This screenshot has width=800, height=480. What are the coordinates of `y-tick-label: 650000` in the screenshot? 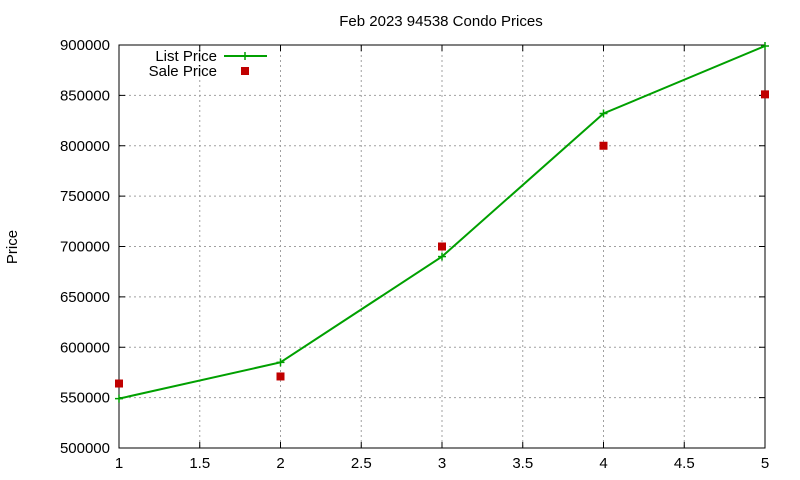 It's located at (85, 297).